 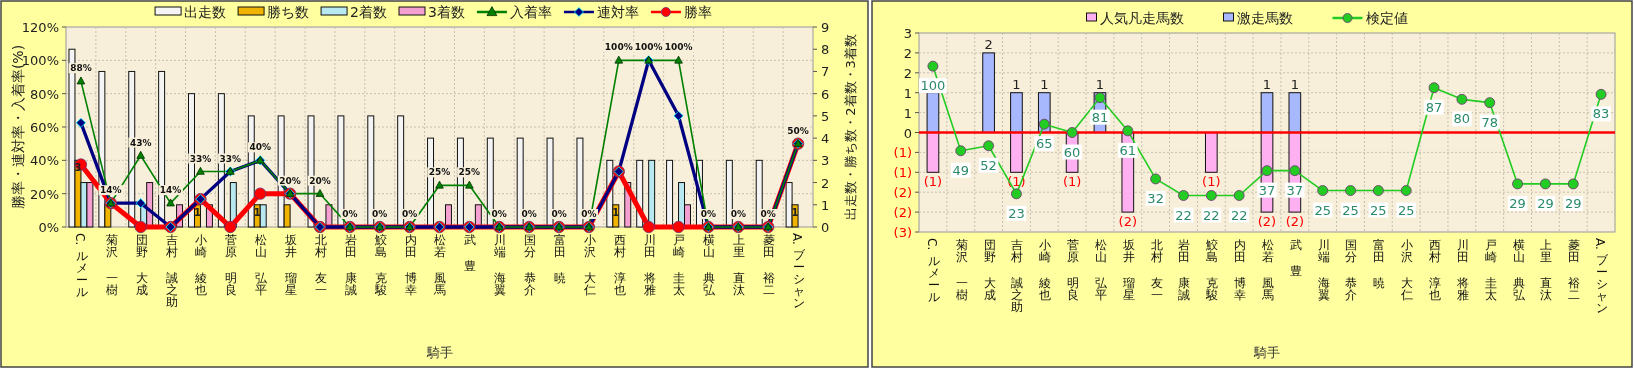 What do you see at coordinates (850, 127) in the screenshot?
I see `y2-axis-title: 出走数・勝ち数・2着数・3着数` at bounding box center [850, 127].